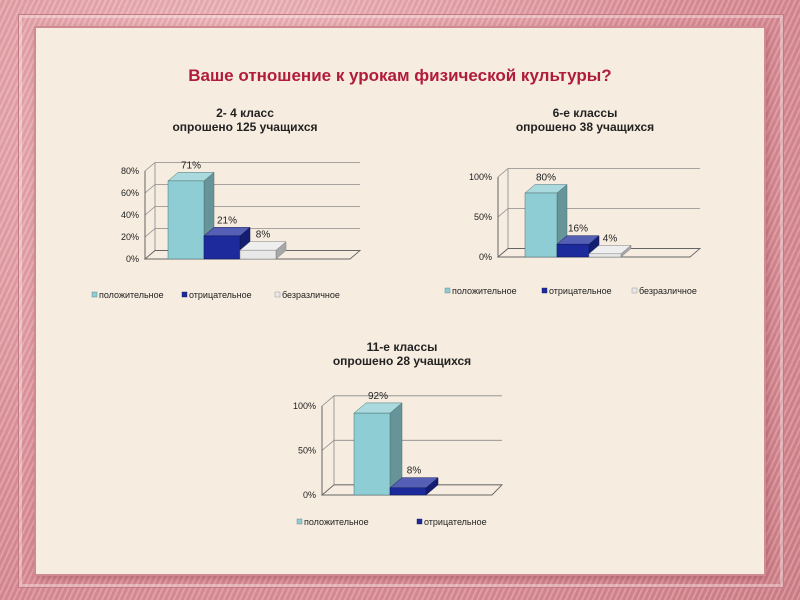 The image size is (800, 600). Describe the element at coordinates (402, 347) in the screenshot. I see `chart-title-line: 11-е классы` at that location.